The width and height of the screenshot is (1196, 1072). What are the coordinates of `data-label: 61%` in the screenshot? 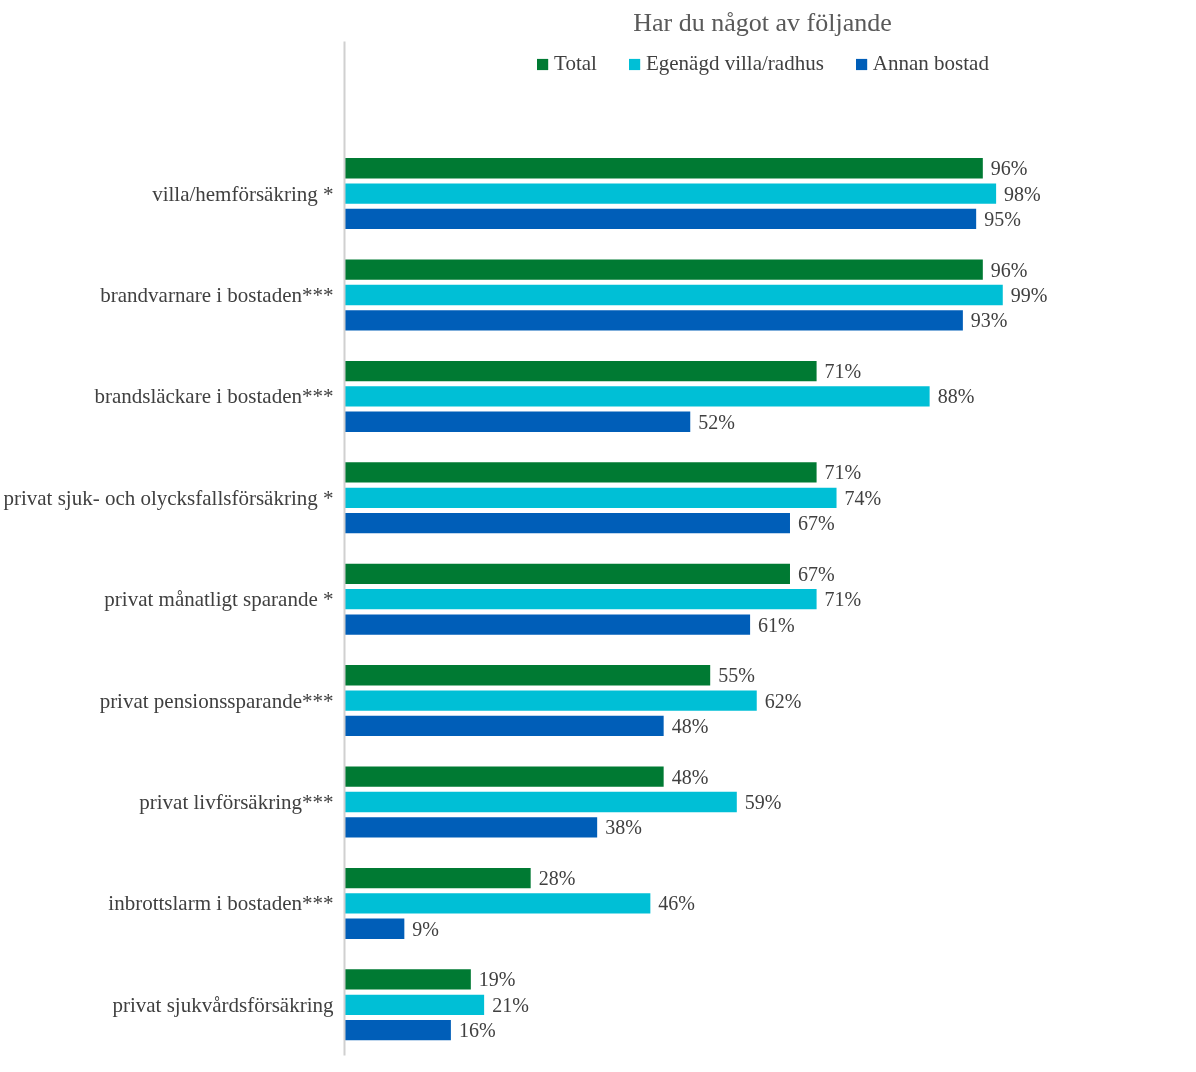 It's located at (776, 624).